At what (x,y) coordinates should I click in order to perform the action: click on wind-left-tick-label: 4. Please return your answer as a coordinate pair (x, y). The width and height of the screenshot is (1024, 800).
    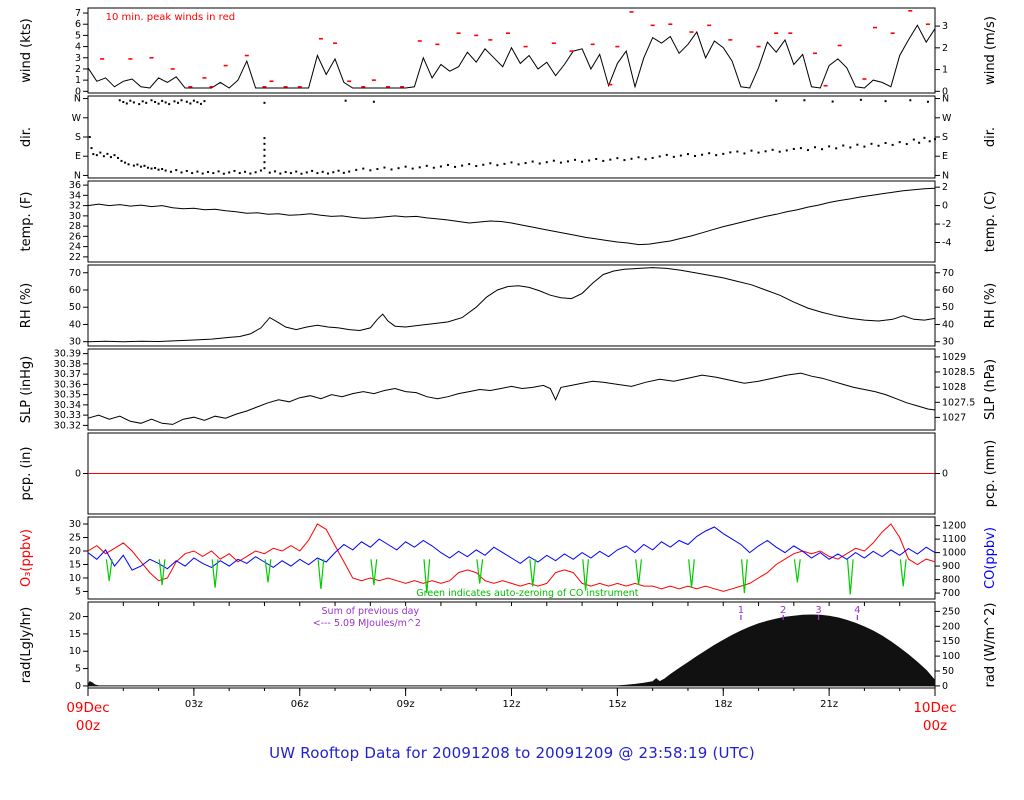
    Looking at the image, I should click on (78, 47).